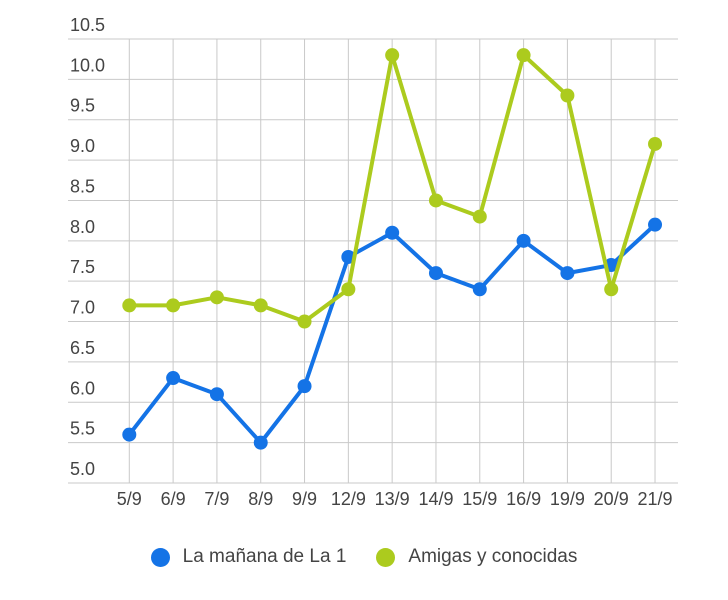 The height and width of the screenshot is (600, 728). What do you see at coordinates (82, 429) in the screenshot?
I see `y-tick-label: 5.5` at bounding box center [82, 429].